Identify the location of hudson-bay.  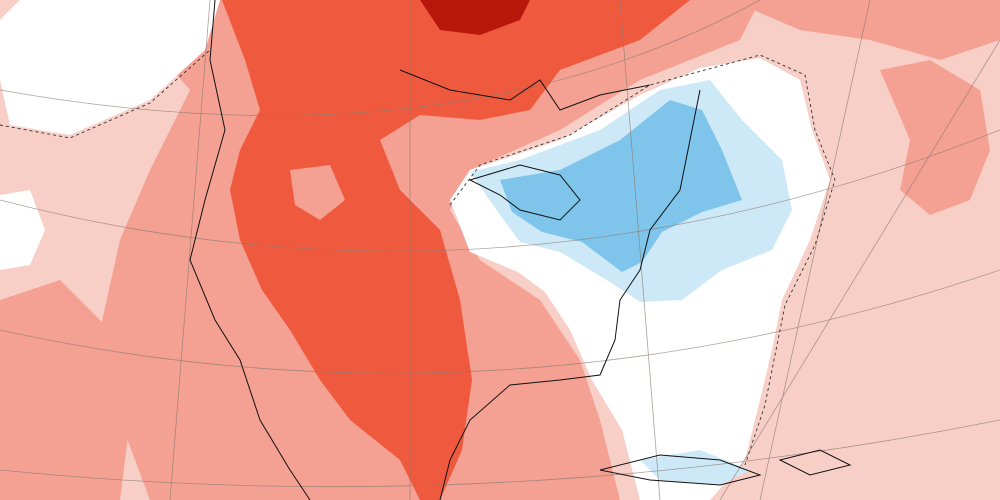
(525, 90).